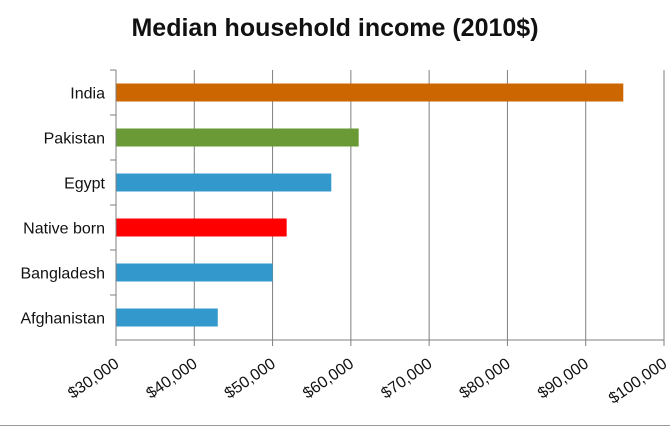 This screenshot has width=670, height=430. I want to click on bottom-border, so click(335, 425).